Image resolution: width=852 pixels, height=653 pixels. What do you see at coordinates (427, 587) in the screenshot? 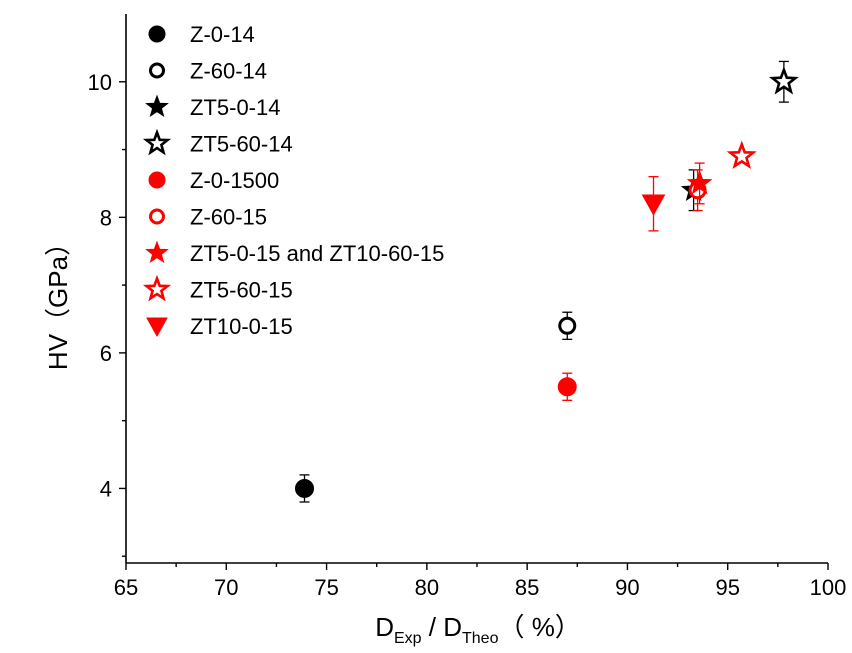
I see `x-tick-label: 80` at bounding box center [427, 587].